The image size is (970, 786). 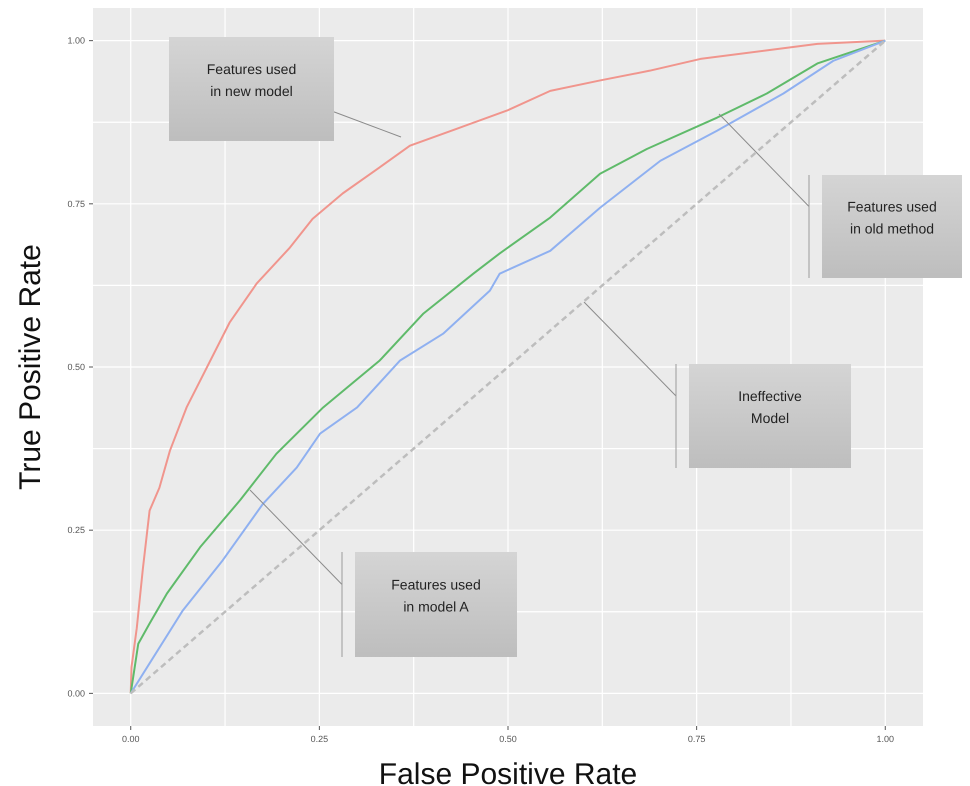 I want to click on annotation: Features used in new model, so click(x=251, y=80).